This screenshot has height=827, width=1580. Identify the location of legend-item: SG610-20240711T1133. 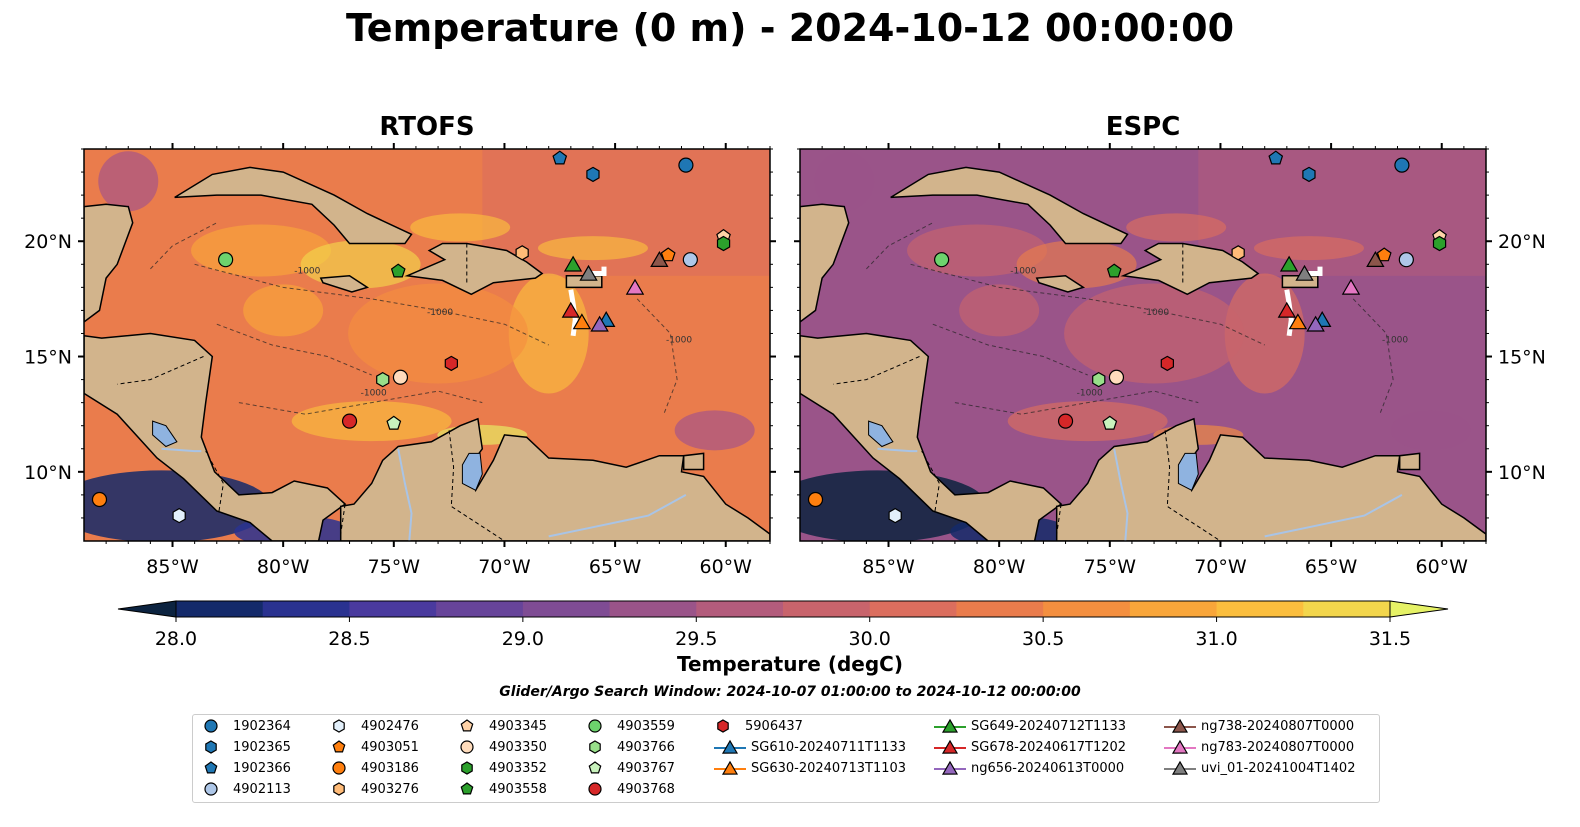
(809, 747).